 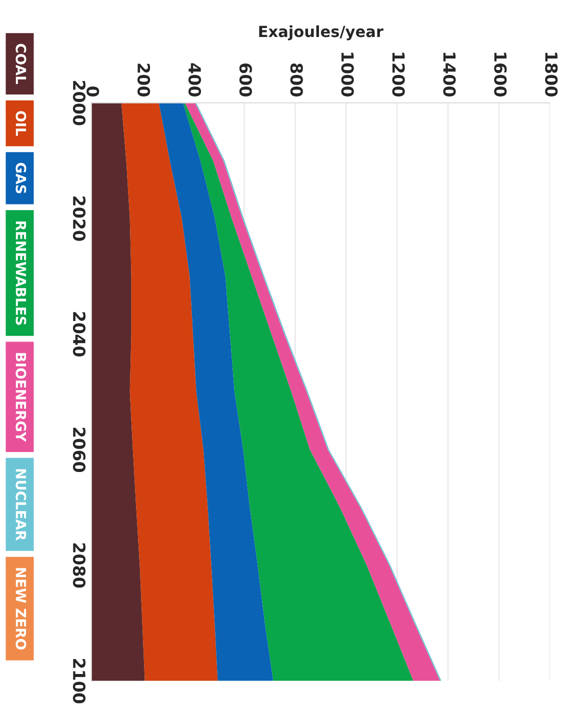 What do you see at coordinates (245, 80) in the screenshot?
I see `x-tick-label: 600` at bounding box center [245, 80].